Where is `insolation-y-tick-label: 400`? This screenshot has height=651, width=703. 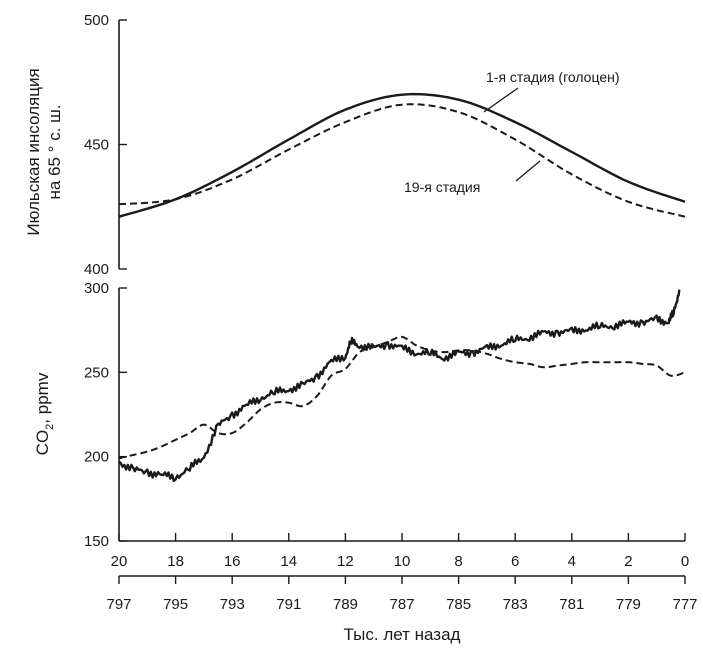 insolation-y-tick-label: 400 is located at coordinates (96, 269).